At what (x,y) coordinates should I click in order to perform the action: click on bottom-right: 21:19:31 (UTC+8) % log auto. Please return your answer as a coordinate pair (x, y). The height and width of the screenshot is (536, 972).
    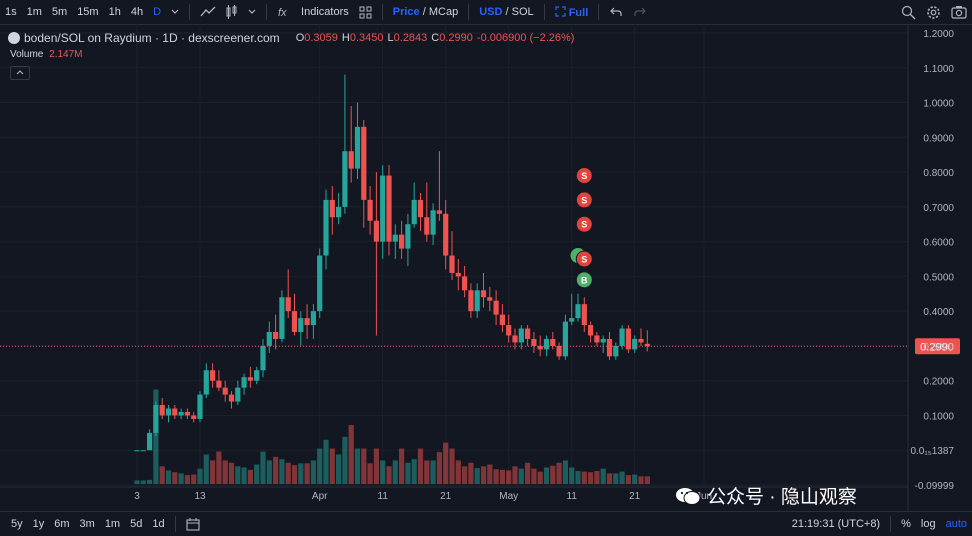
    Looking at the image, I should click on (879, 524).